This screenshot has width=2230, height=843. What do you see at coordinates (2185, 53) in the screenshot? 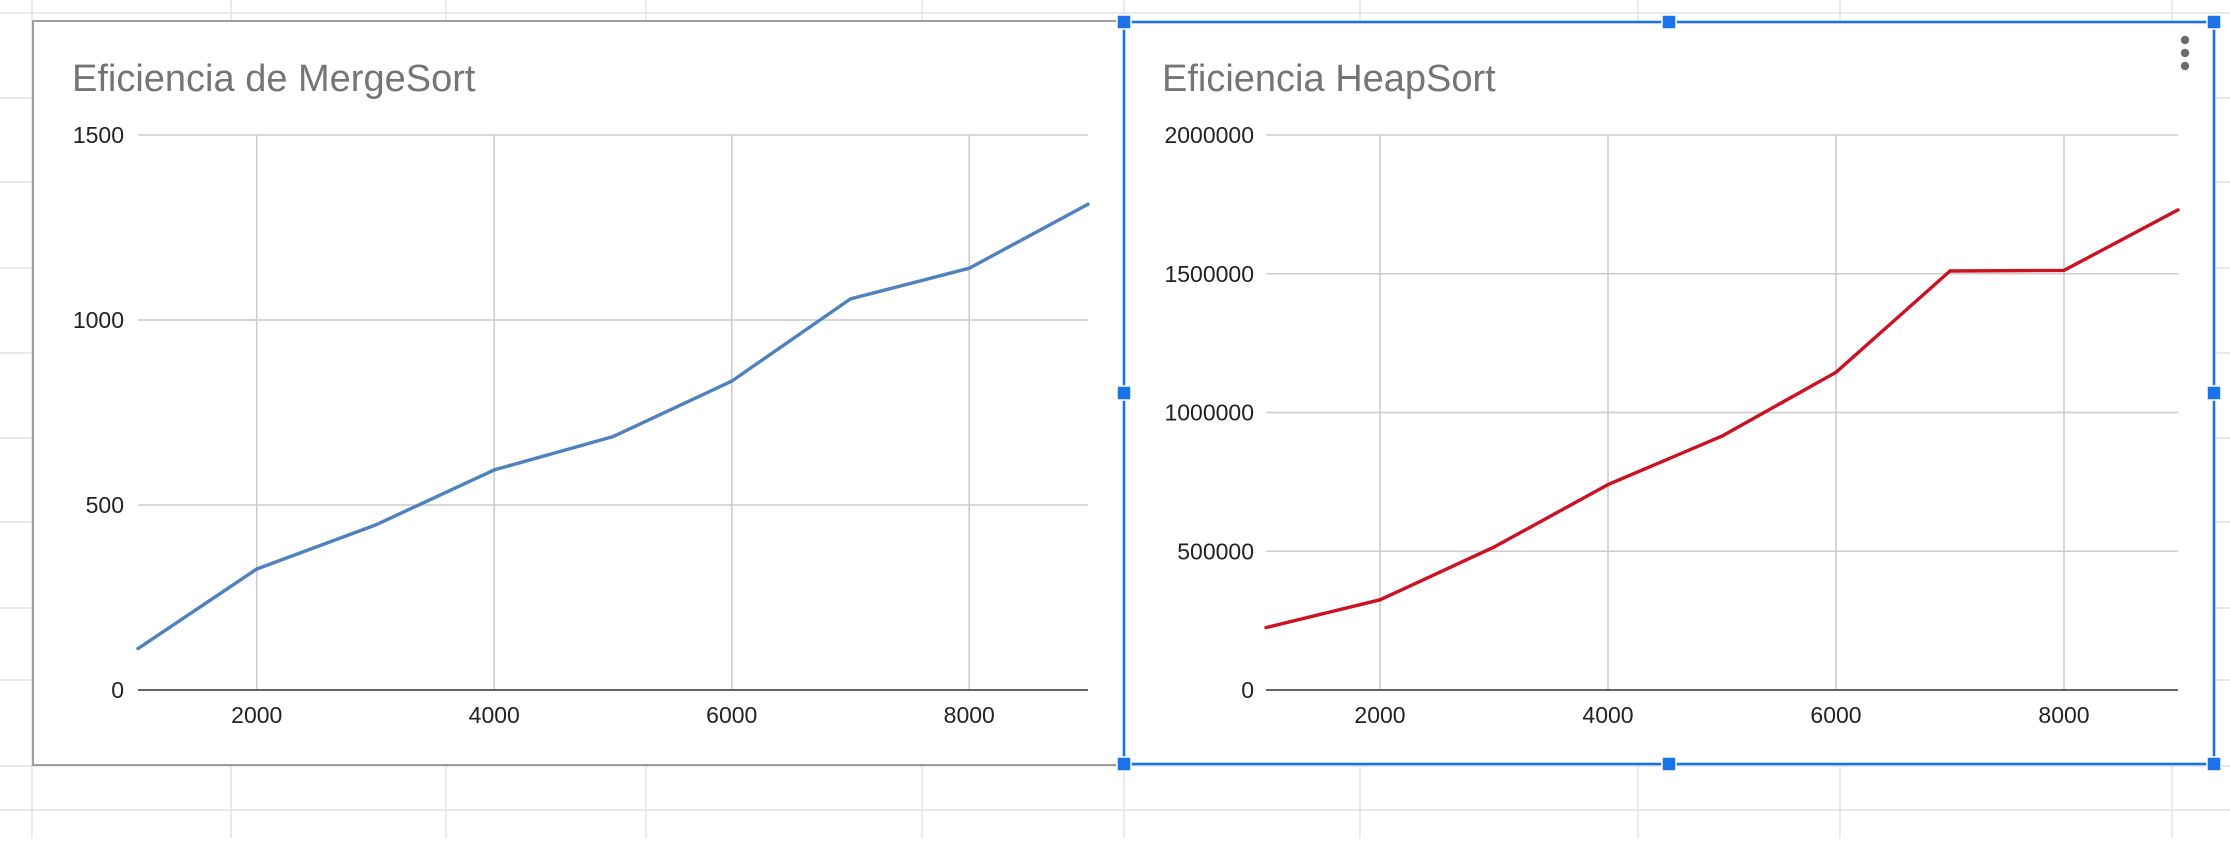
I see `kebab-menu-icon` at bounding box center [2185, 53].